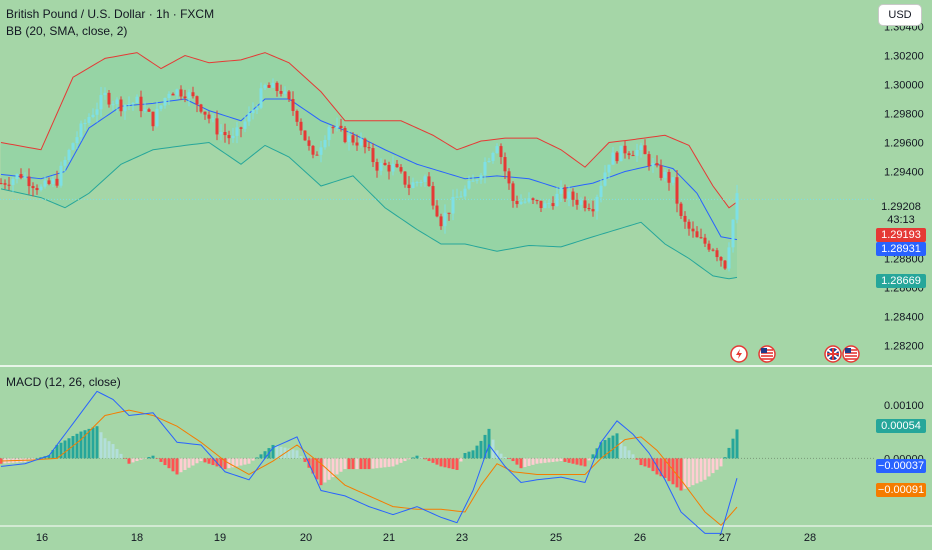 The width and height of the screenshot is (932, 550). I want to click on flag-stripe, so click(851, 359).